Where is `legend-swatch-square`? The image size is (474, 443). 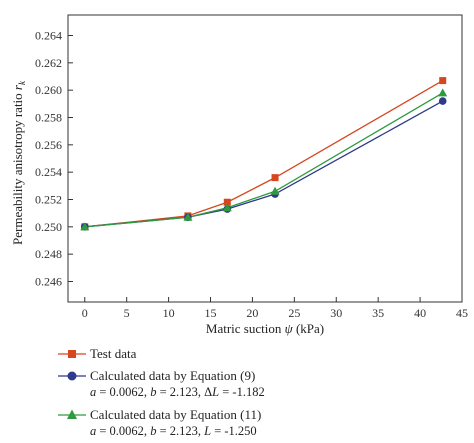
legend-swatch-square is located at coordinates (72, 353).